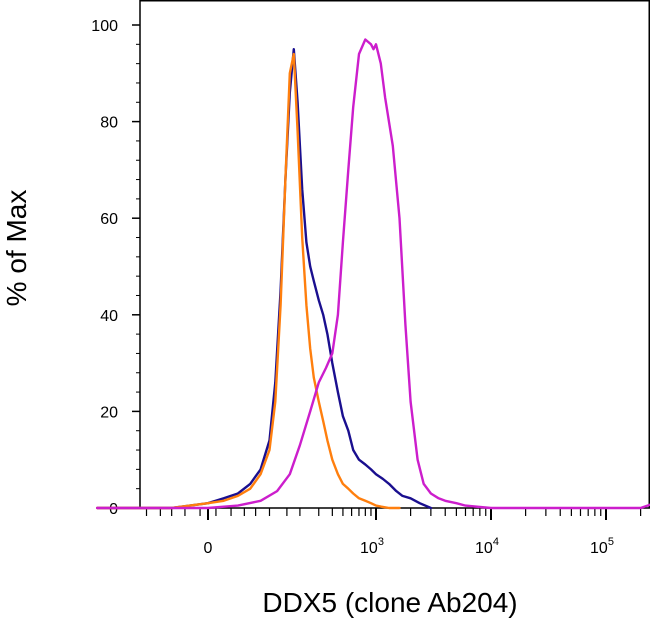  I want to click on y-tick-label: 0, so click(113, 509).